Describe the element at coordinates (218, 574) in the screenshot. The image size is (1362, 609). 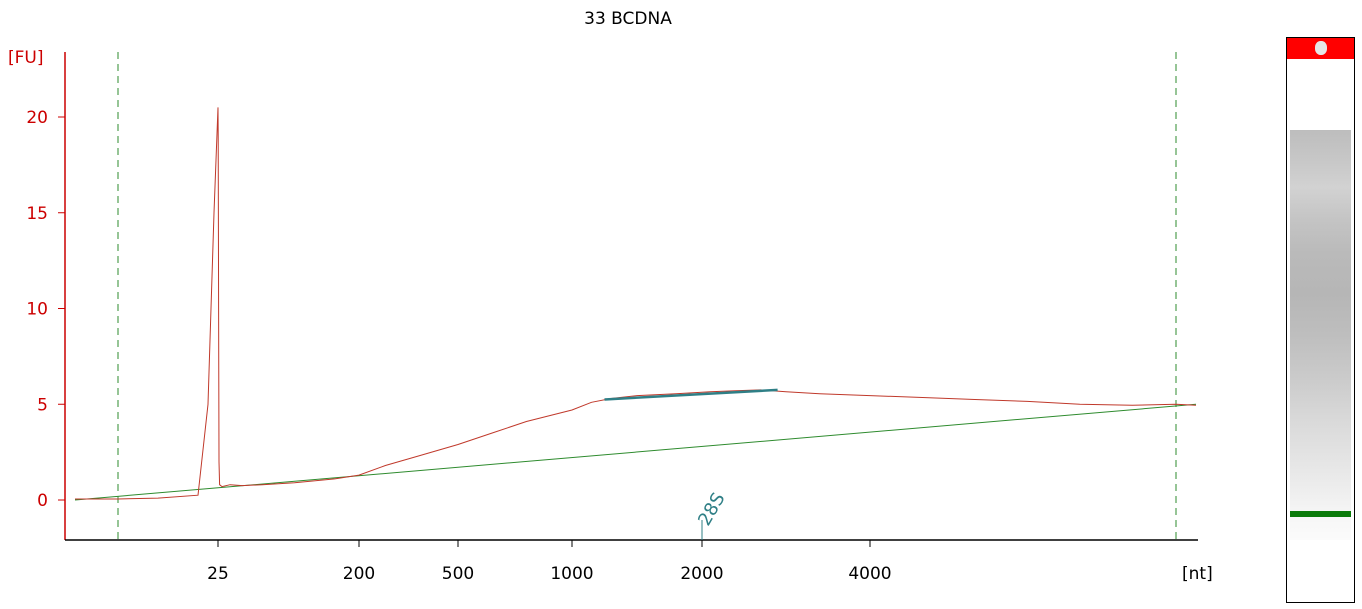
I see `x-tick-label: 25` at that location.